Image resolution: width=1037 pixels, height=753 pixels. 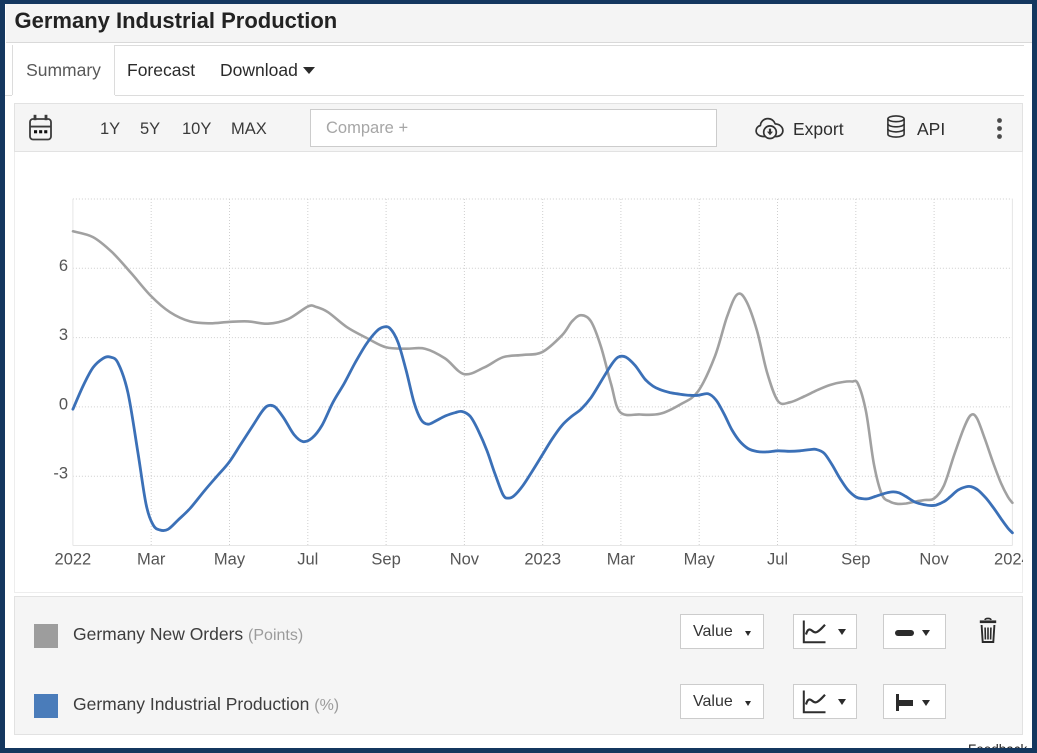 What do you see at coordinates (60, 474) in the screenshot?
I see `svg-text: -3` at bounding box center [60, 474].